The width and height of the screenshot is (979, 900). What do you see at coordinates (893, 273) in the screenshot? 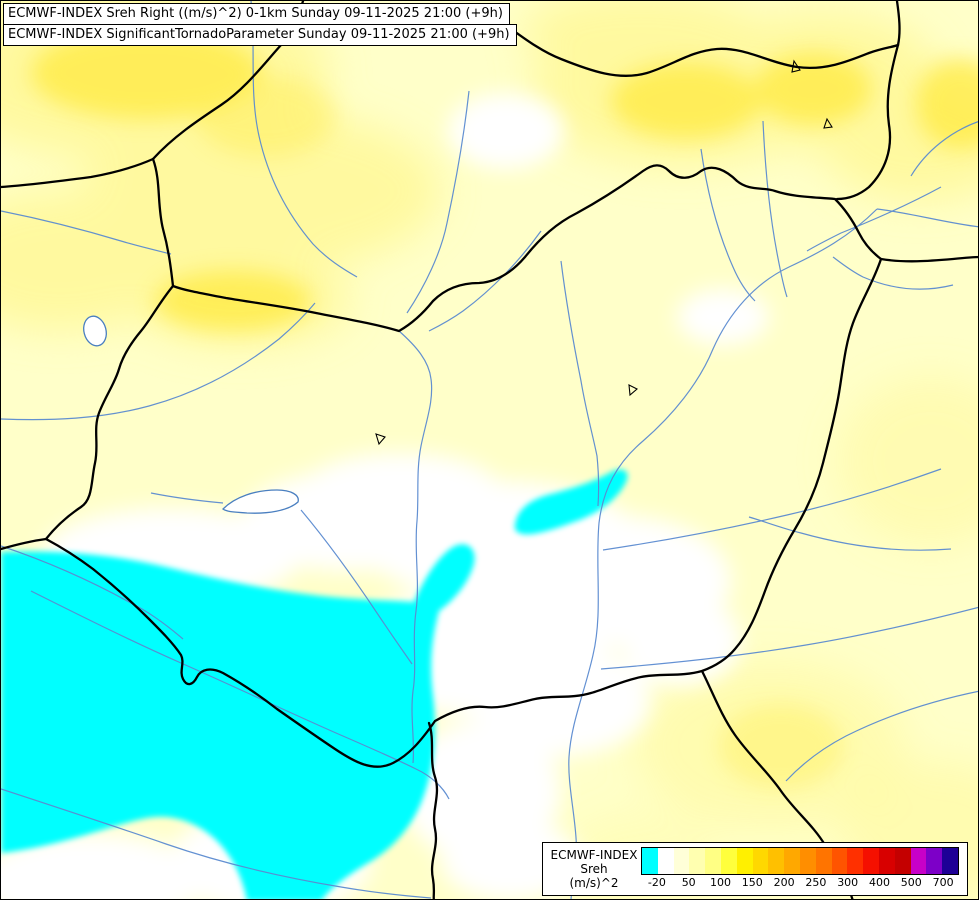
I see `szamos-river` at bounding box center [893, 273].